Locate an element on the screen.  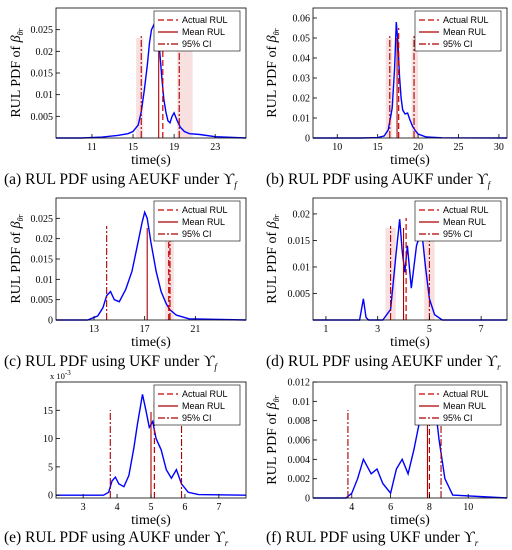
y-scale-multiplier: x 10-3 is located at coordinates (60, 375).